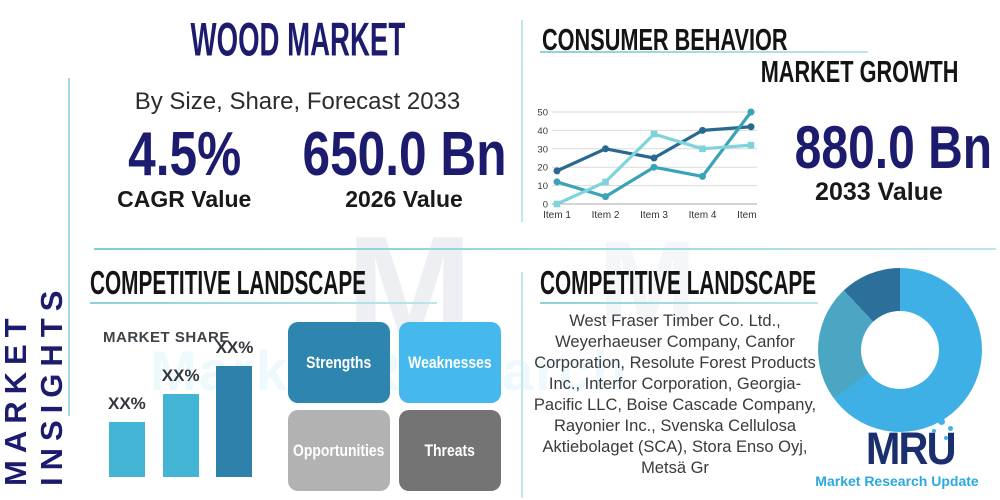 This screenshot has height=500, width=1000. Describe the element at coordinates (184, 154) in the screenshot. I see `kpi-cagr-value: 4.5%` at that location.